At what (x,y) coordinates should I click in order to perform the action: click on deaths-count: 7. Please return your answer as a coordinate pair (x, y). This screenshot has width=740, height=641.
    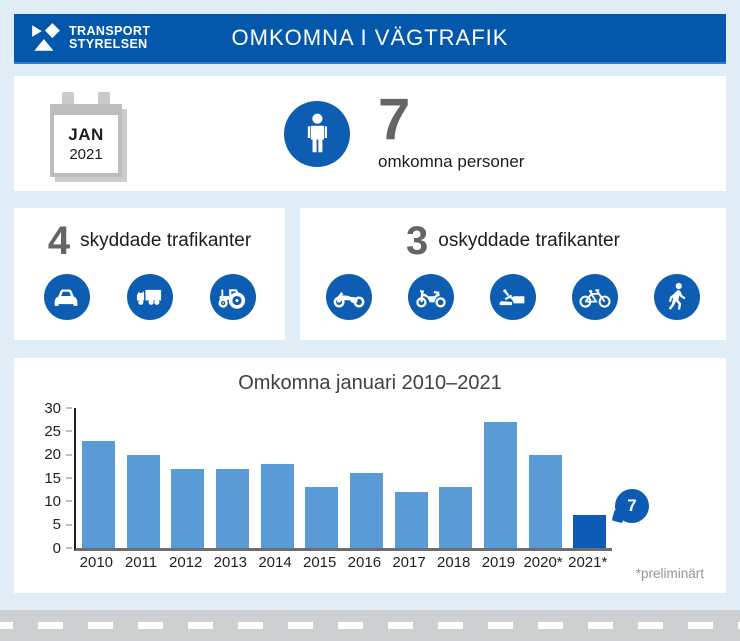
    Looking at the image, I should click on (394, 120).